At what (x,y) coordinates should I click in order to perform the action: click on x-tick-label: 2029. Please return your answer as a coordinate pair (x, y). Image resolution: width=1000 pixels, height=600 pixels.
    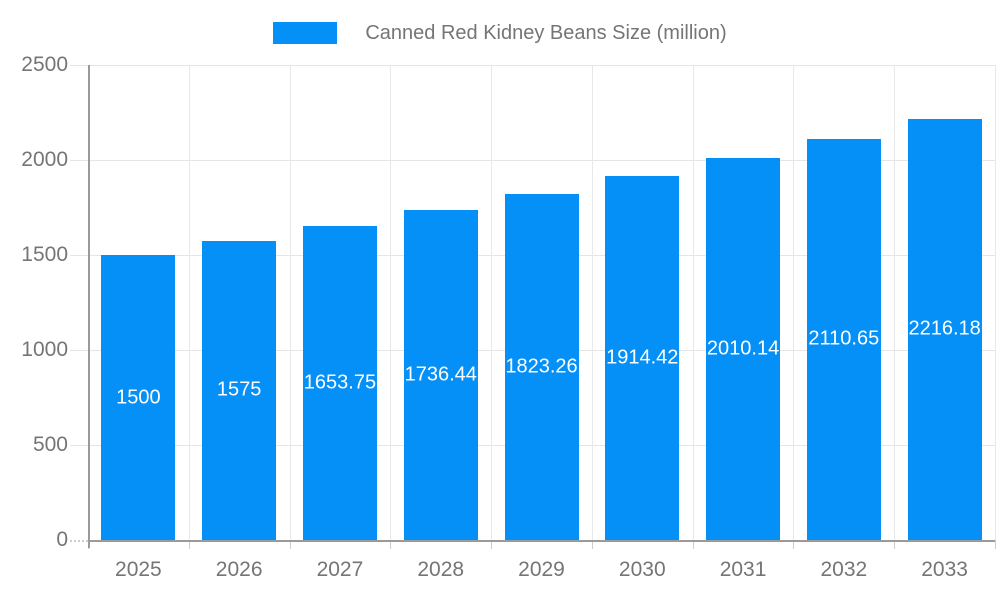
    Looking at the image, I should click on (541, 569).